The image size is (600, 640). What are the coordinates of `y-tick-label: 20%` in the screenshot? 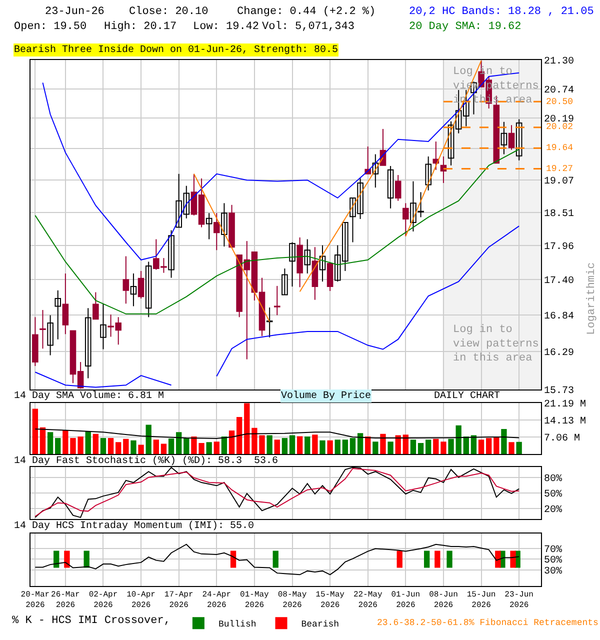 It's located at (553, 510).